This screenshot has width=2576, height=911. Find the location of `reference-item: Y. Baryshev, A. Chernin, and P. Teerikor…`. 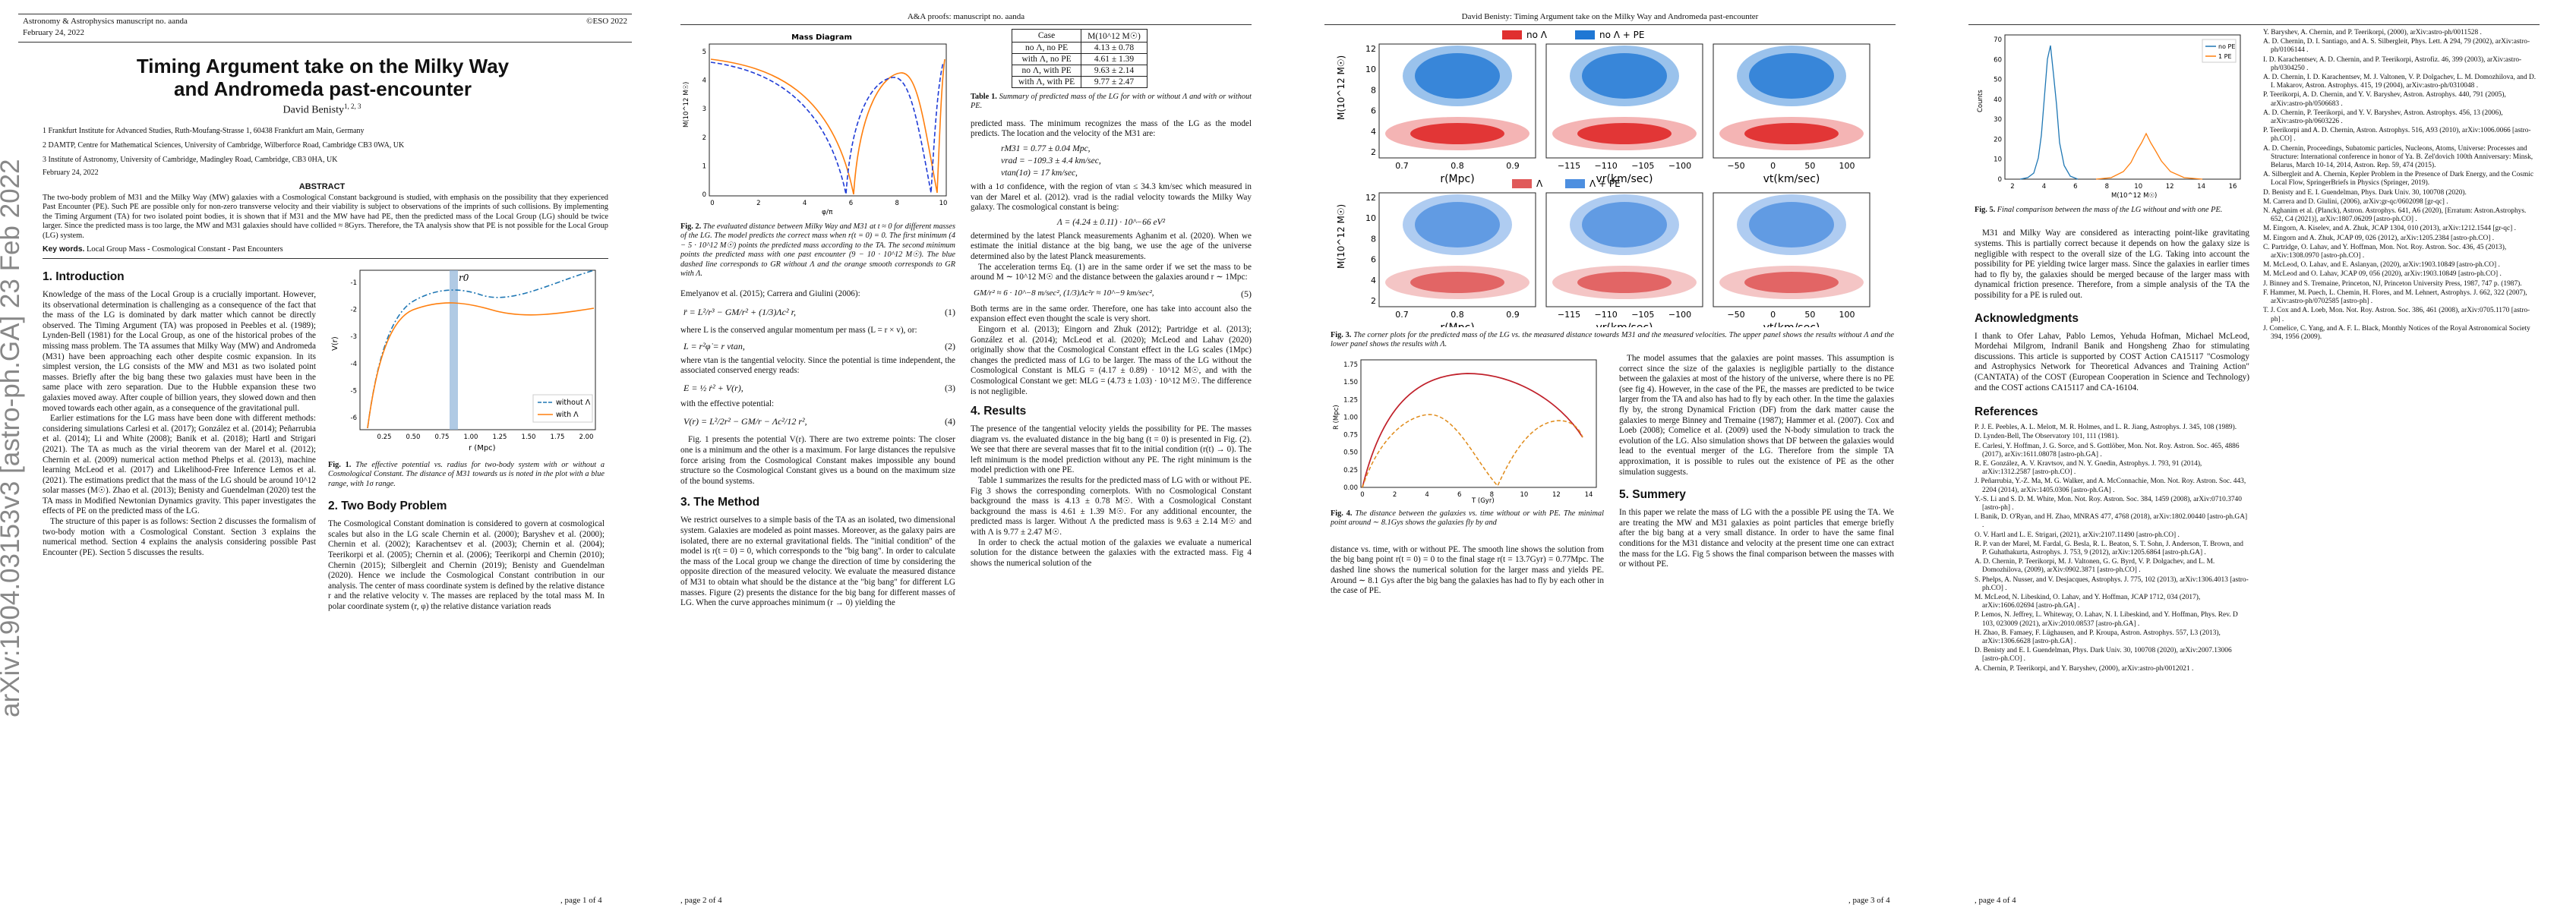

reference-item: Y. Baryshev, A. Chernin, and P. Teerikor… is located at coordinates (2372, 32).